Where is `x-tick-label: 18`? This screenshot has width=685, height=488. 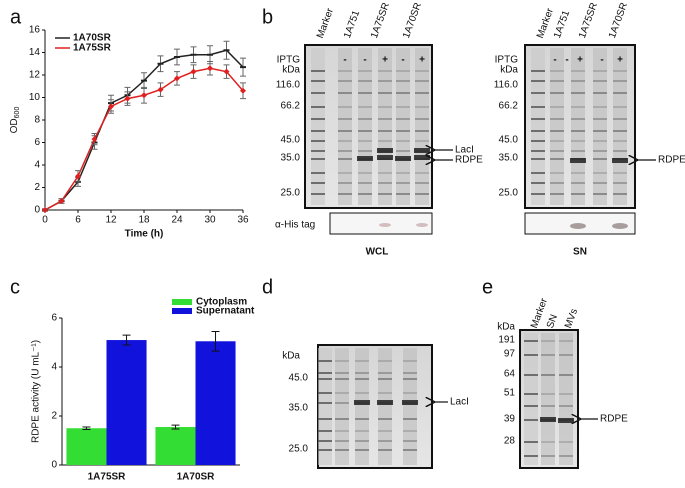 x-tick-label: 18 is located at coordinates (144, 220).